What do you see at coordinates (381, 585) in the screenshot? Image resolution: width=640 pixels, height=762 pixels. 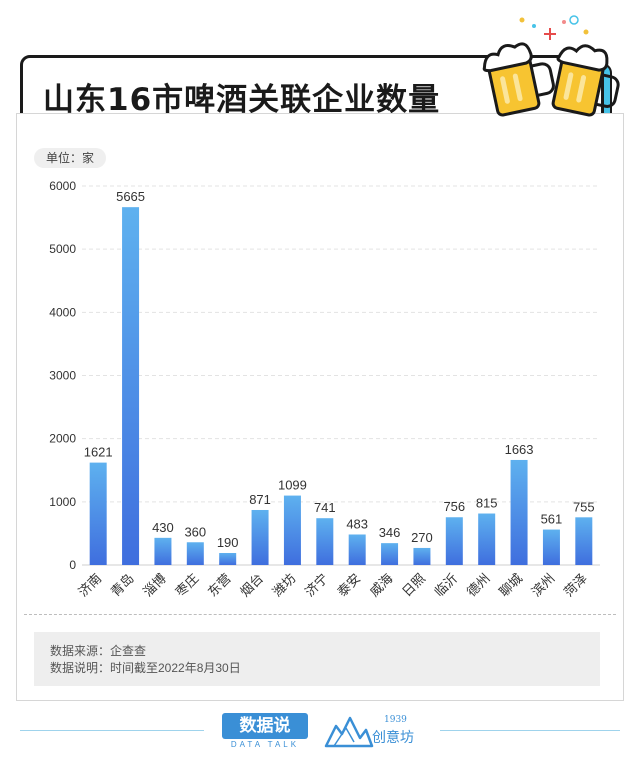 I see `x-tick-label: 威海` at bounding box center [381, 585].